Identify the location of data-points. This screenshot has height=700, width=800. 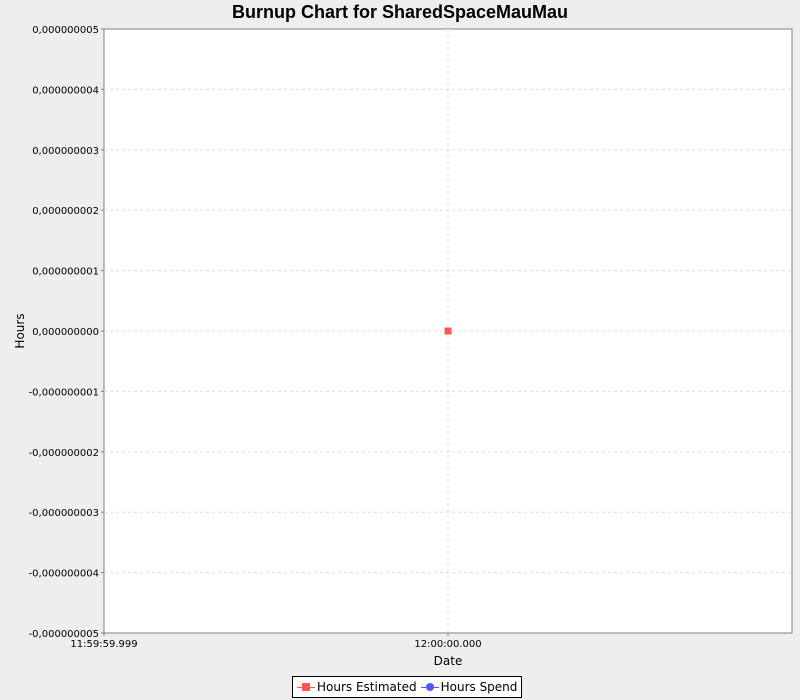
(448, 331).